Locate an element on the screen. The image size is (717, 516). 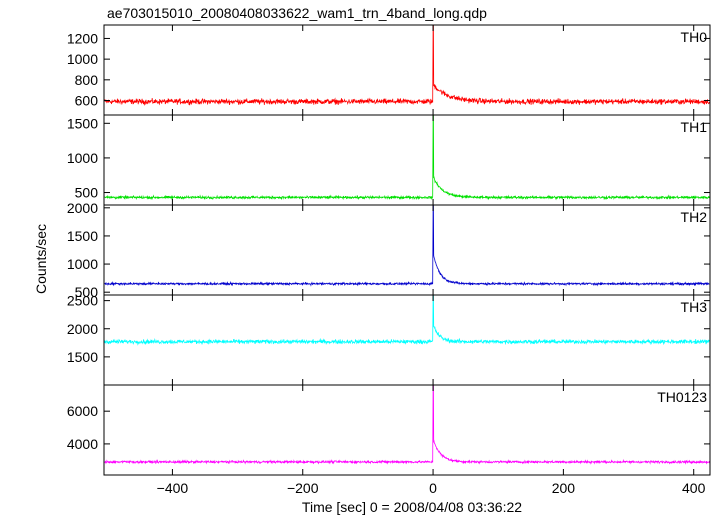
panel-name-label: TH0123 is located at coordinates (682, 397).